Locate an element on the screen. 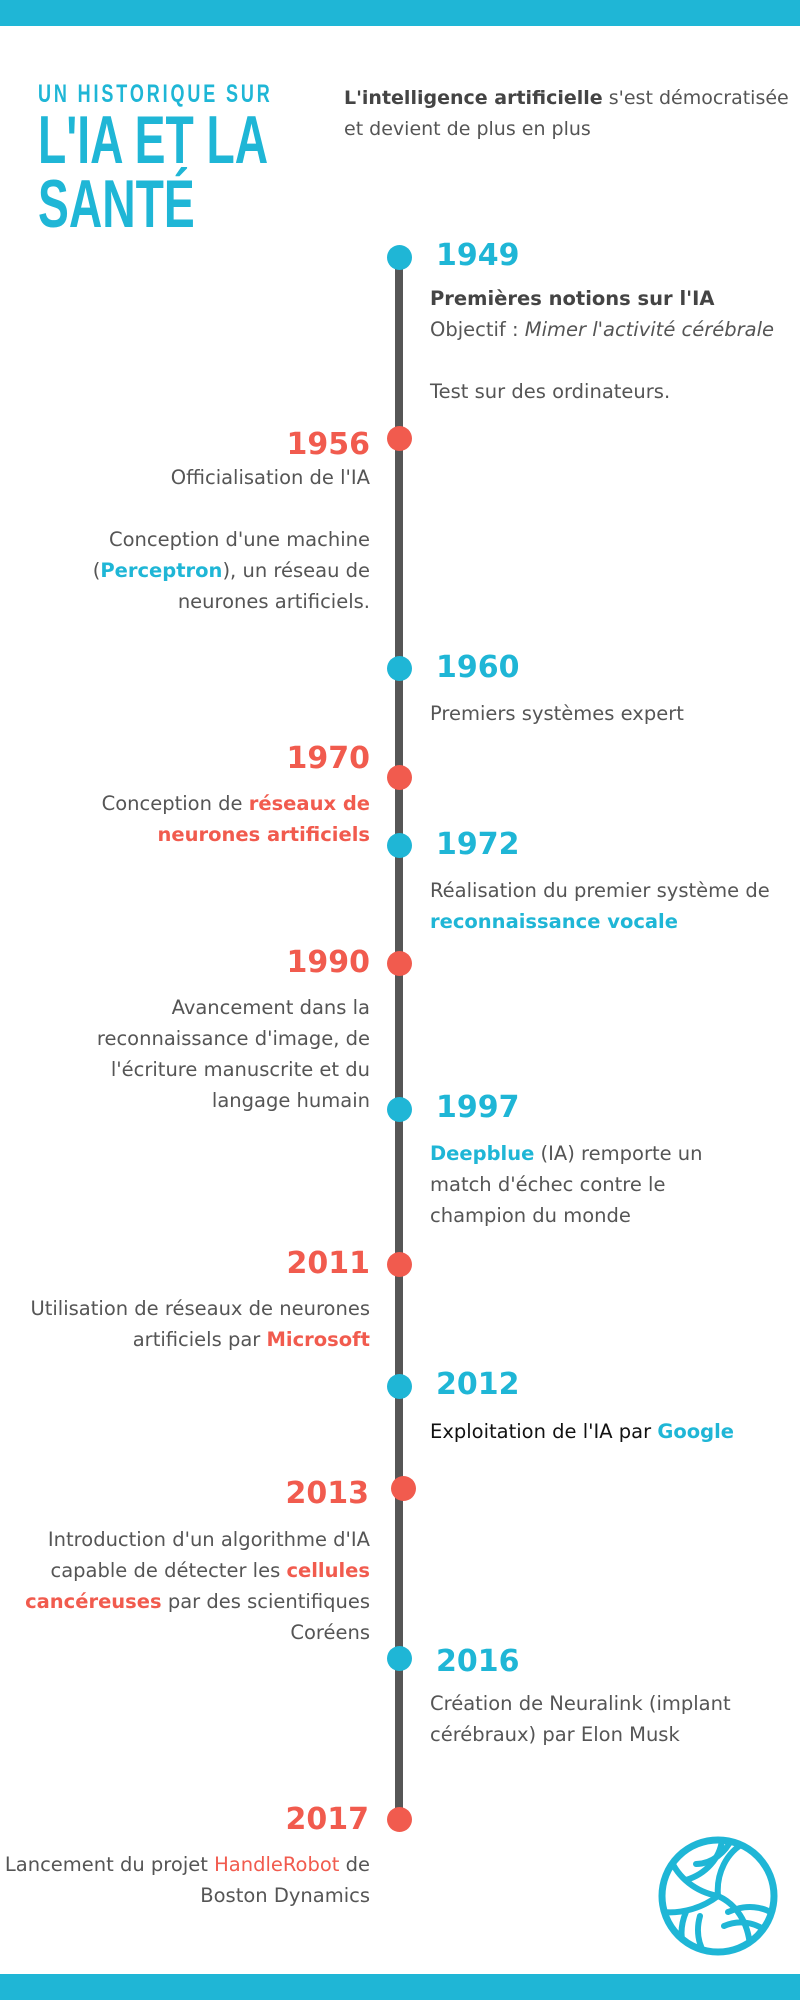  event-1956-after: ), un réseau de neurones artificiels. is located at coordinates (273, 586).